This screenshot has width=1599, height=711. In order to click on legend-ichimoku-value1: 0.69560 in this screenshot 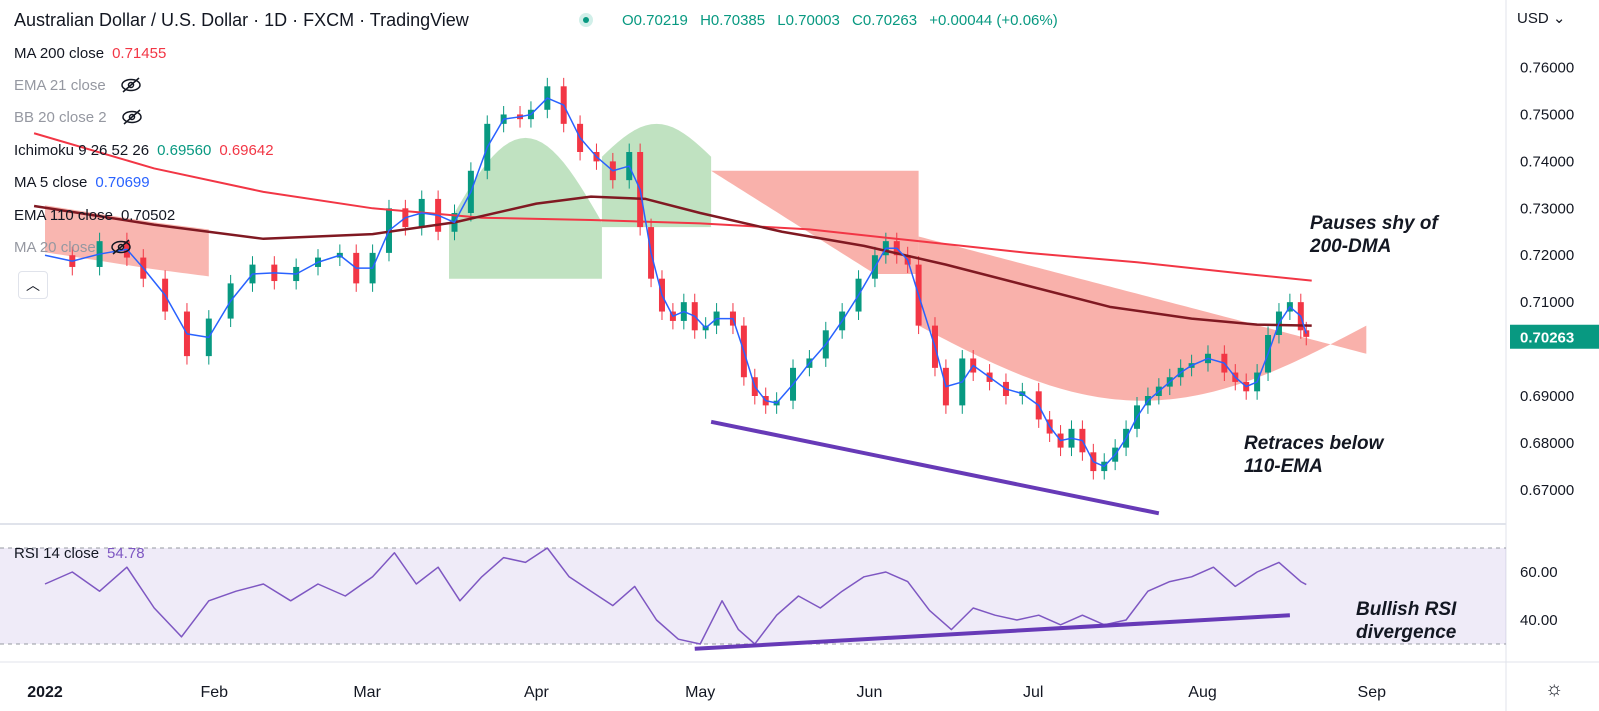, I will do `click(184, 150)`.